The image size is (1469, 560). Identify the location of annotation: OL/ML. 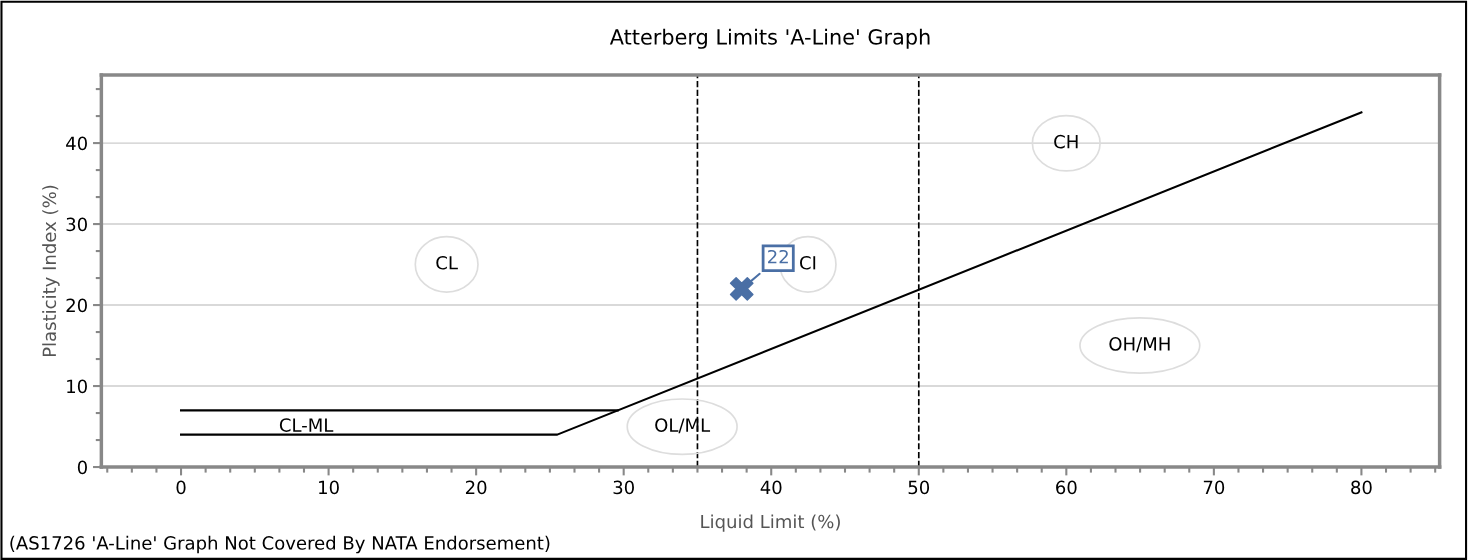
(683, 426).